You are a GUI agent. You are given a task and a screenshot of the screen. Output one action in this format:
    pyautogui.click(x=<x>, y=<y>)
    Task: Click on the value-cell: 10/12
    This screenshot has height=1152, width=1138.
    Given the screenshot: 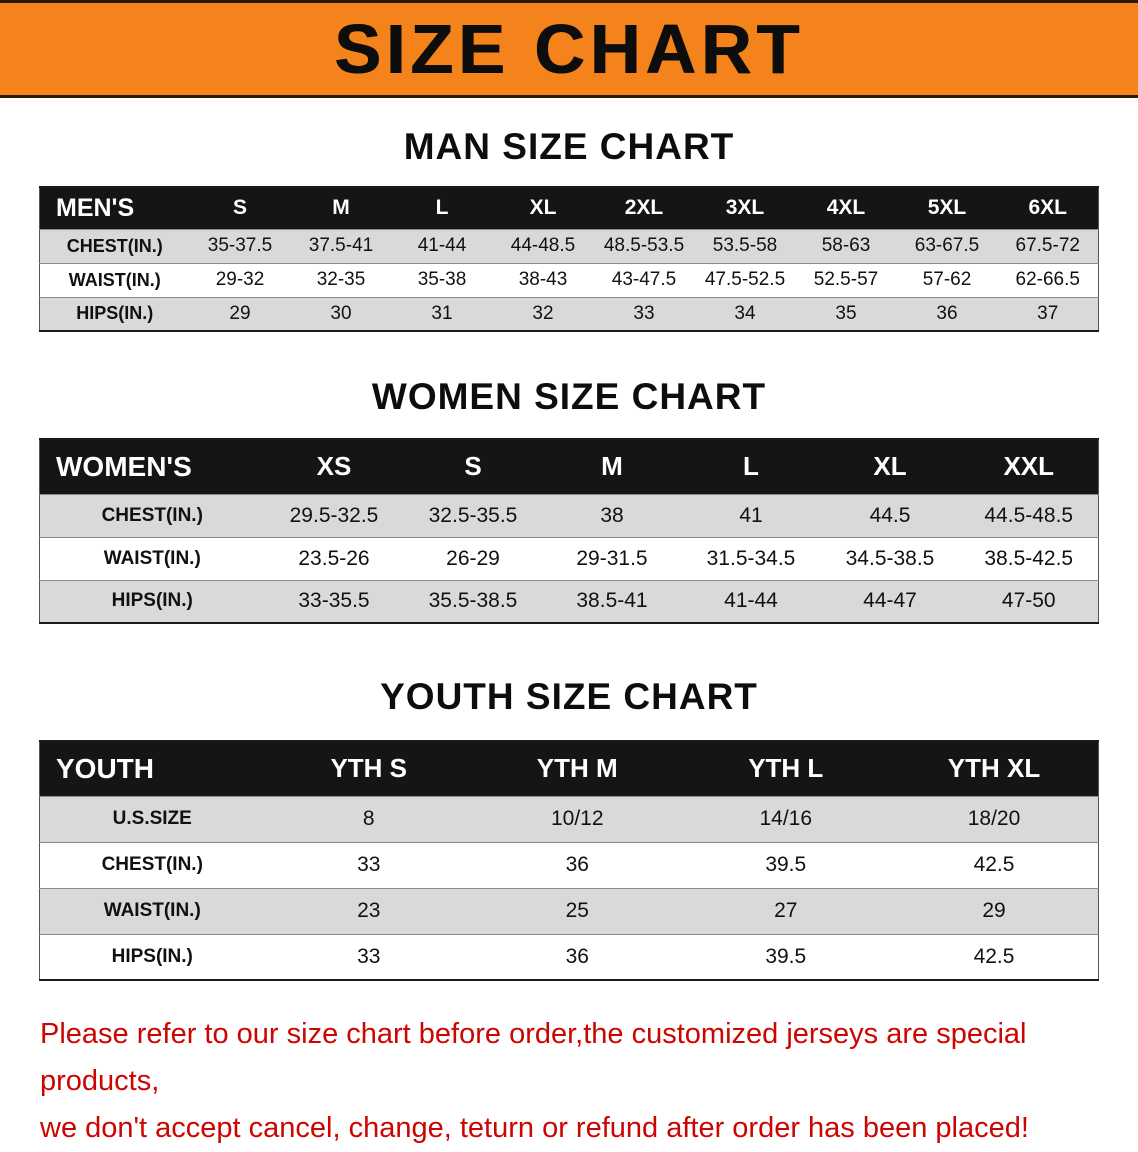 What is the action you would take?
    pyautogui.click(x=577, y=818)
    